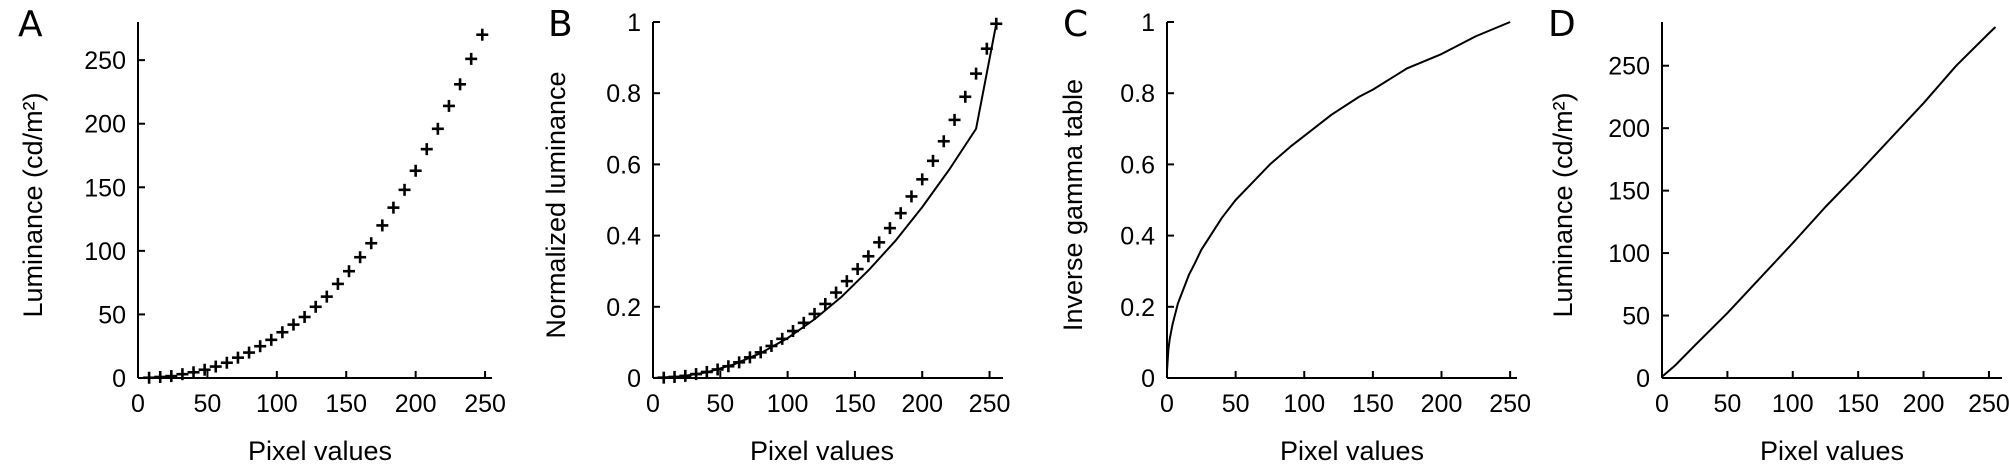 This screenshot has width=2009, height=476. What do you see at coordinates (105, 252) in the screenshot?
I see `y-tick-label: 100` at bounding box center [105, 252].